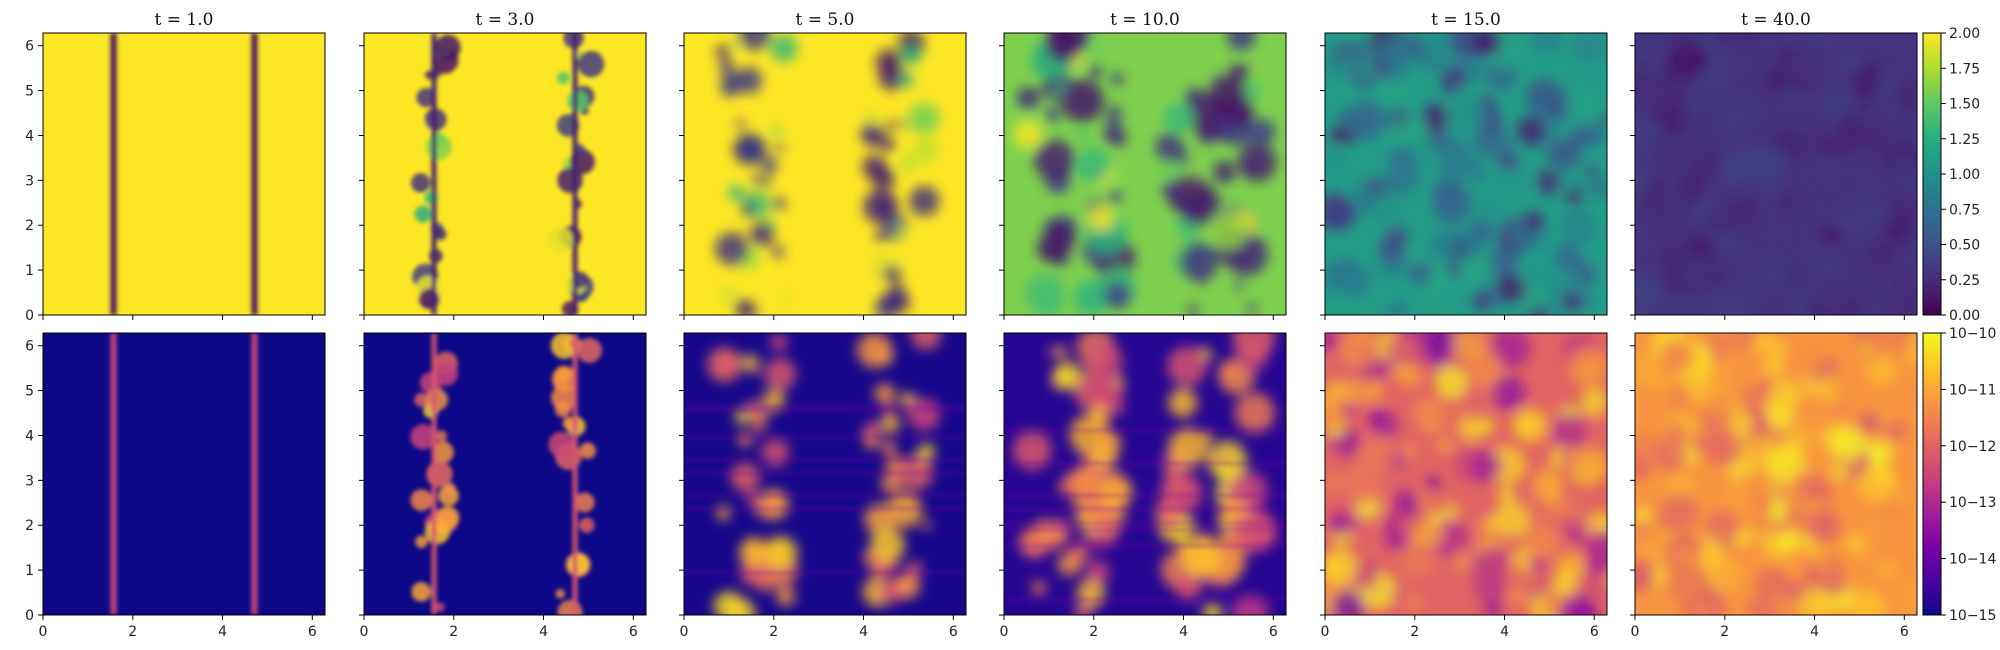 The height and width of the screenshot is (650, 2000). What do you see at coordinates (825, 20) in the screenshot?
I see `panel-title: t = 5.0` at bounding box center [825, 20].